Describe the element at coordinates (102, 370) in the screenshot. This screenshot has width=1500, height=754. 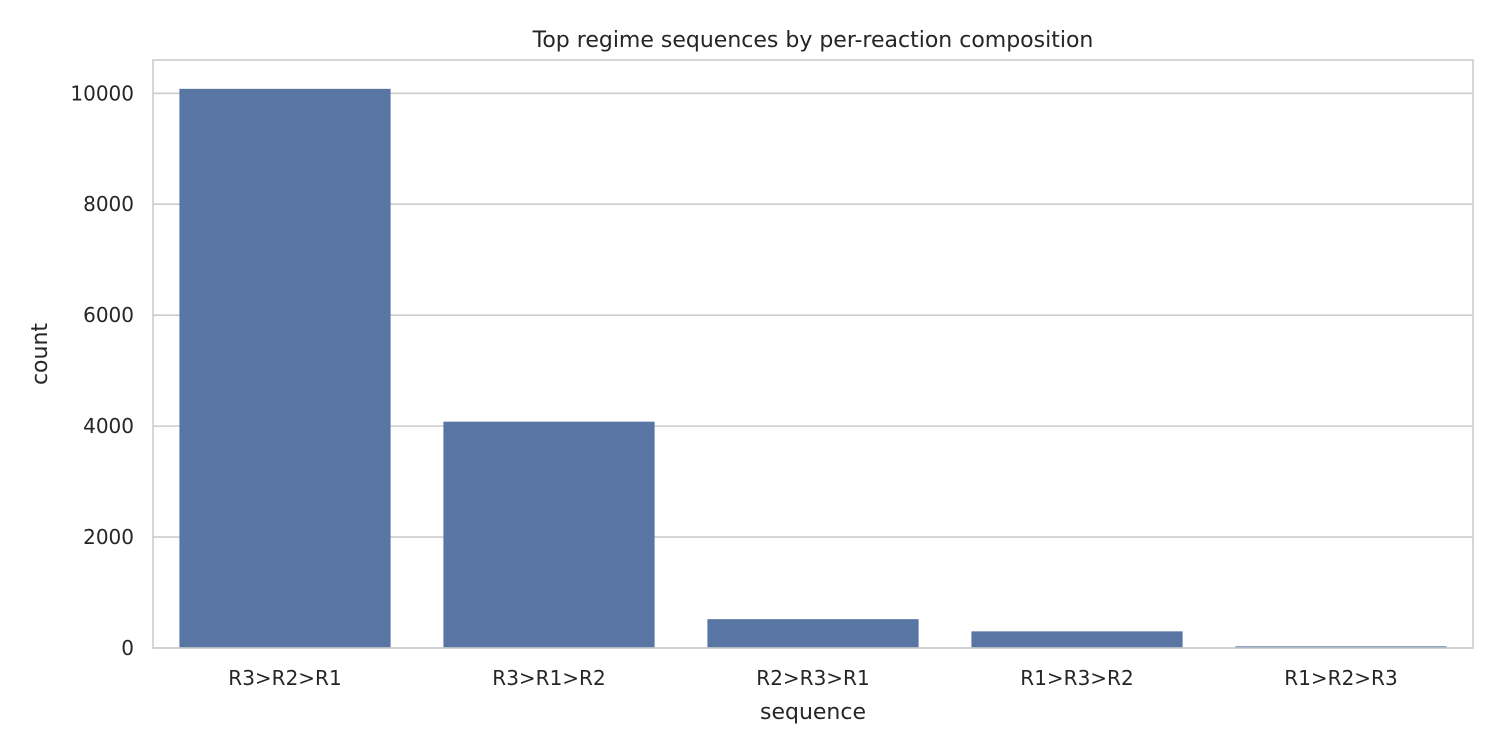
I see `y-tick-labels: 0 2000 4000 6000 8000 10000` at that location.